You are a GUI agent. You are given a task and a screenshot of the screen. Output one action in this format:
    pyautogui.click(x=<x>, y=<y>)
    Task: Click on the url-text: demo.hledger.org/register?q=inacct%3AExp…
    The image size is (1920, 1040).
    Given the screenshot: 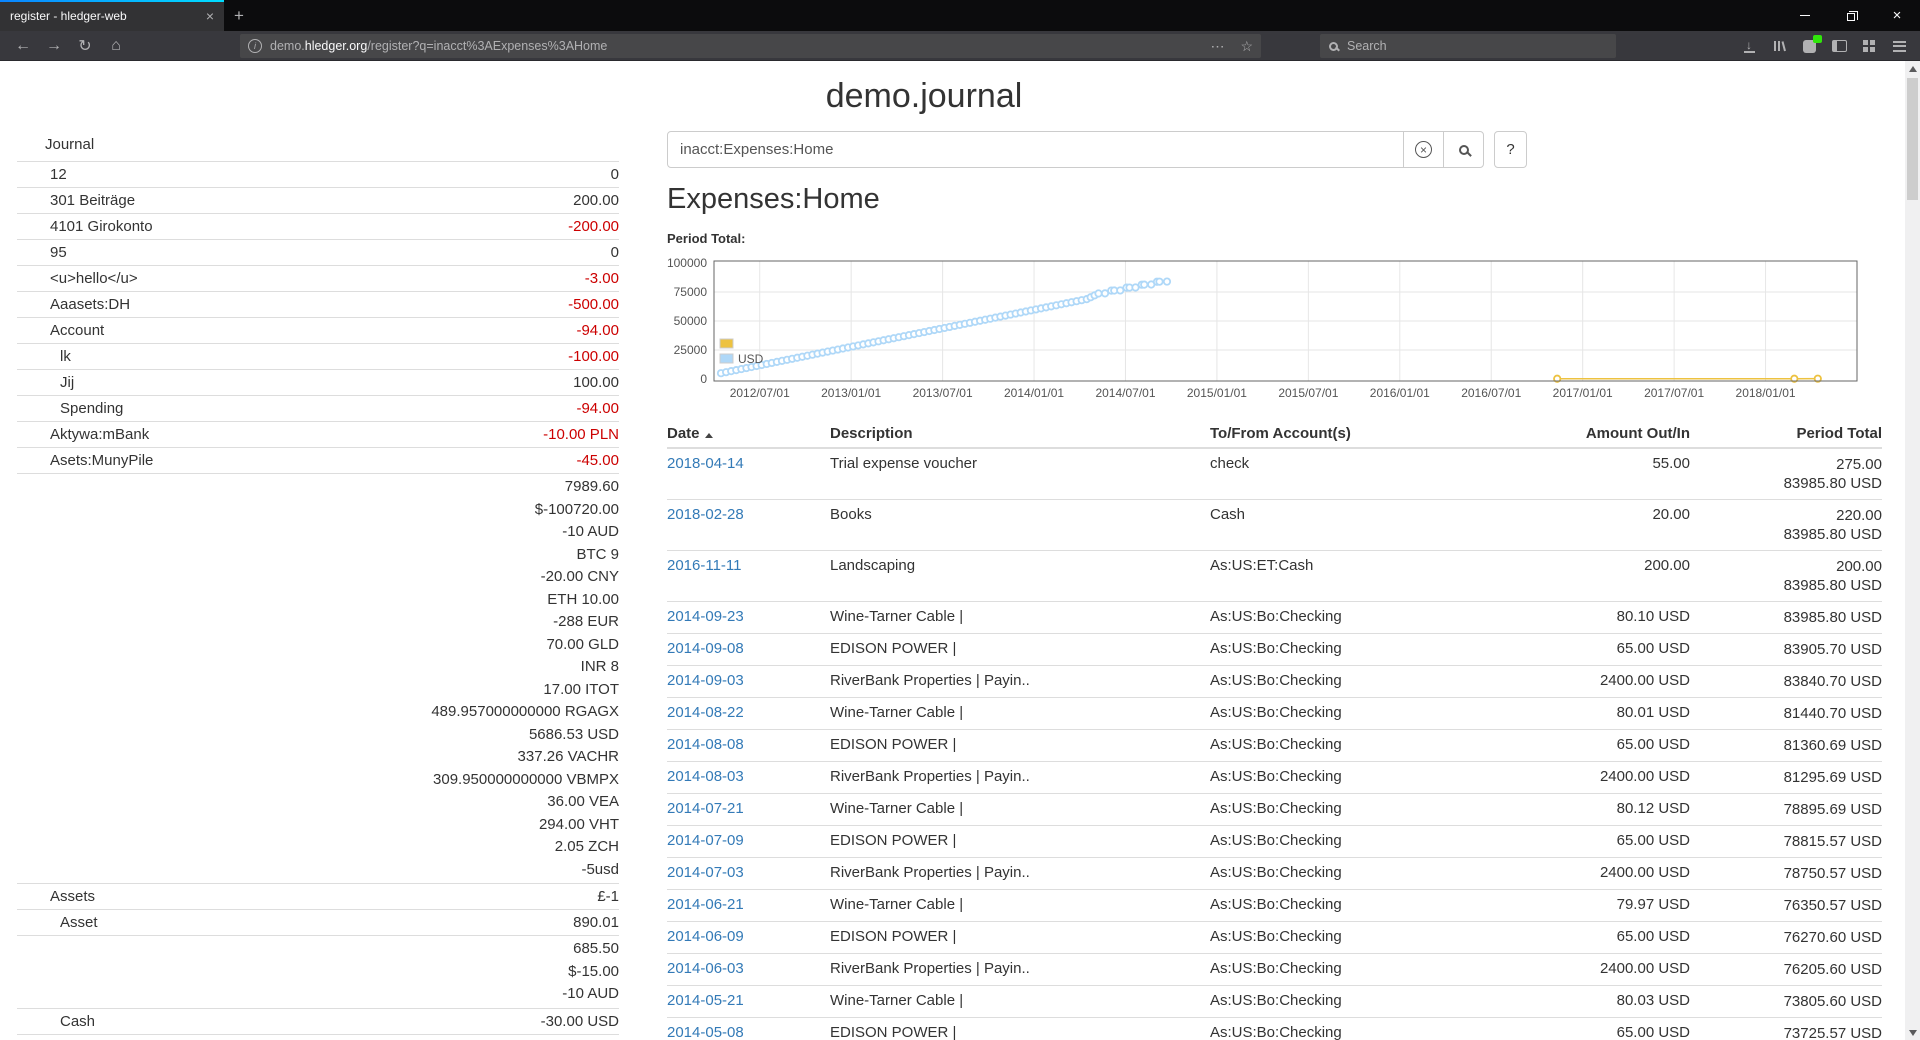 What is the action you would take?
    pyautogui.click(x=732, y=46)
    